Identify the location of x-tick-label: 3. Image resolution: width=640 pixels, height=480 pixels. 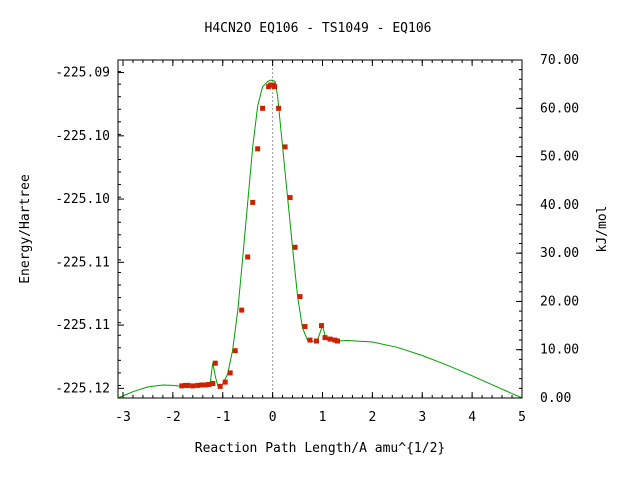
(422, 417).